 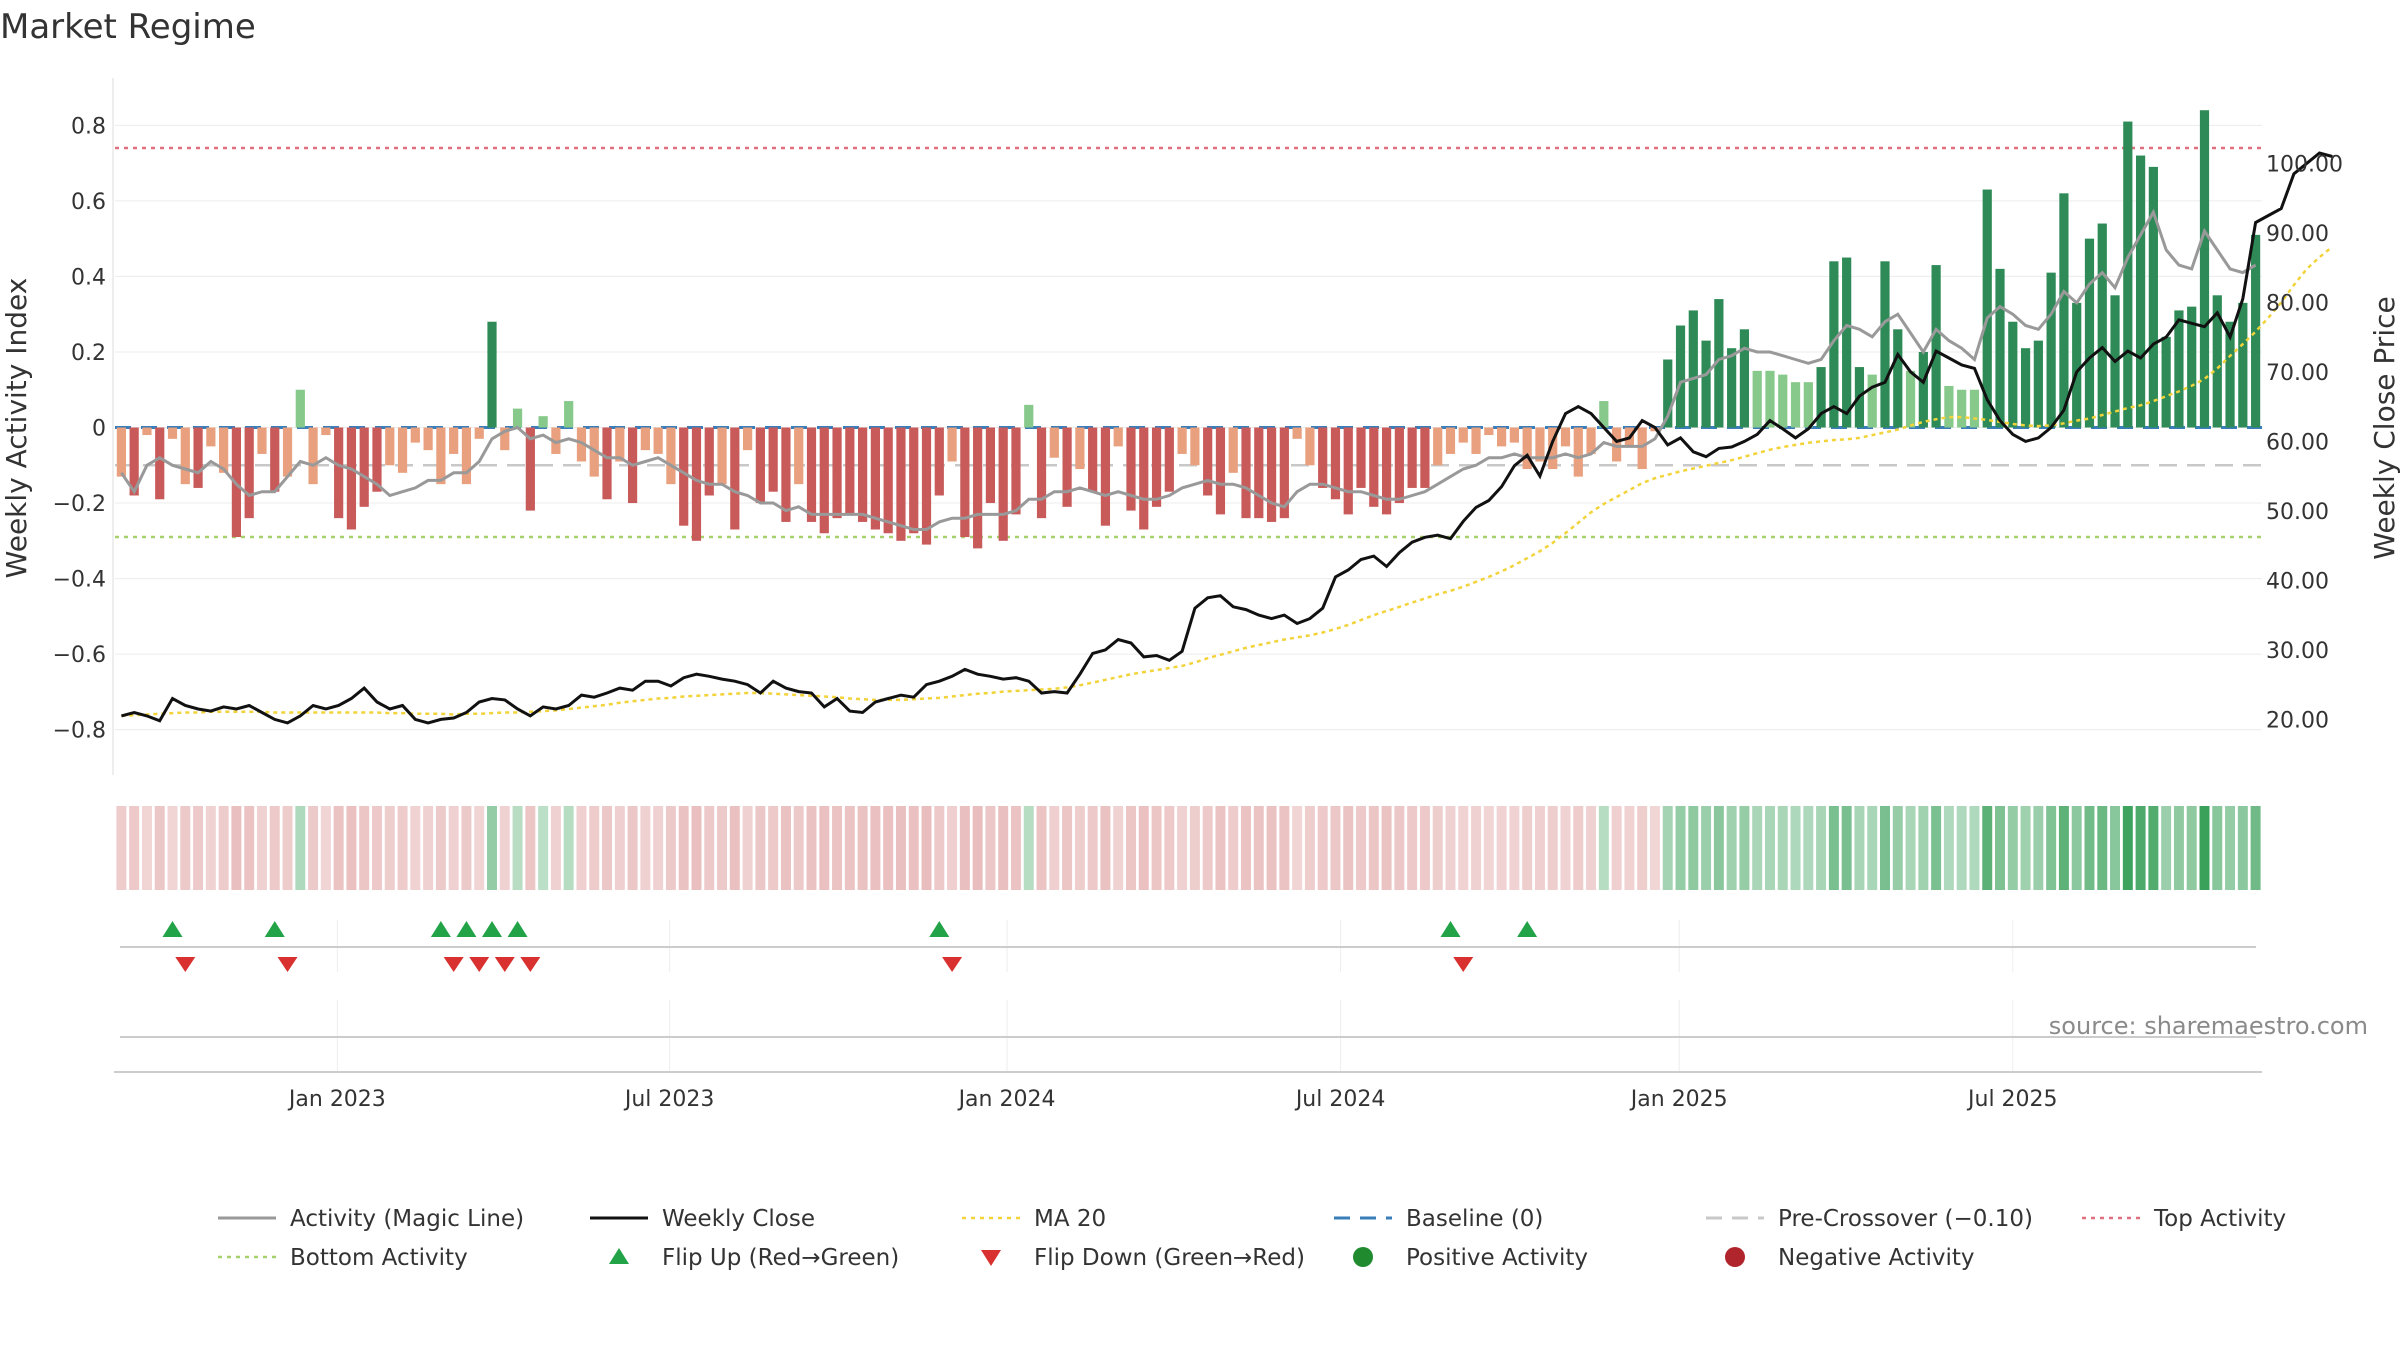 What do you see at coordinates (1070, 1219) in the screenshot?
I see `legend-label-2: MA 20` at bounding box center [1070, 1219].